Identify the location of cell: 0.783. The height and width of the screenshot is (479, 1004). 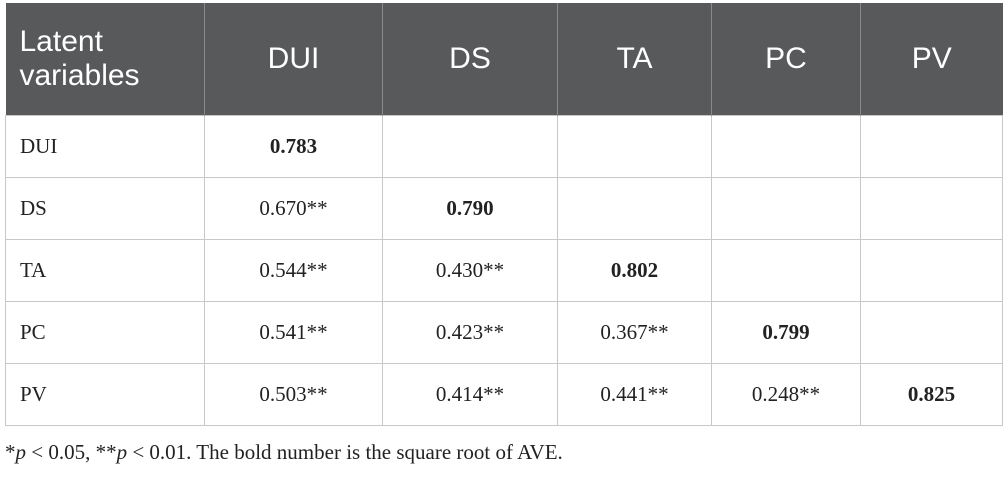
(293, 146).